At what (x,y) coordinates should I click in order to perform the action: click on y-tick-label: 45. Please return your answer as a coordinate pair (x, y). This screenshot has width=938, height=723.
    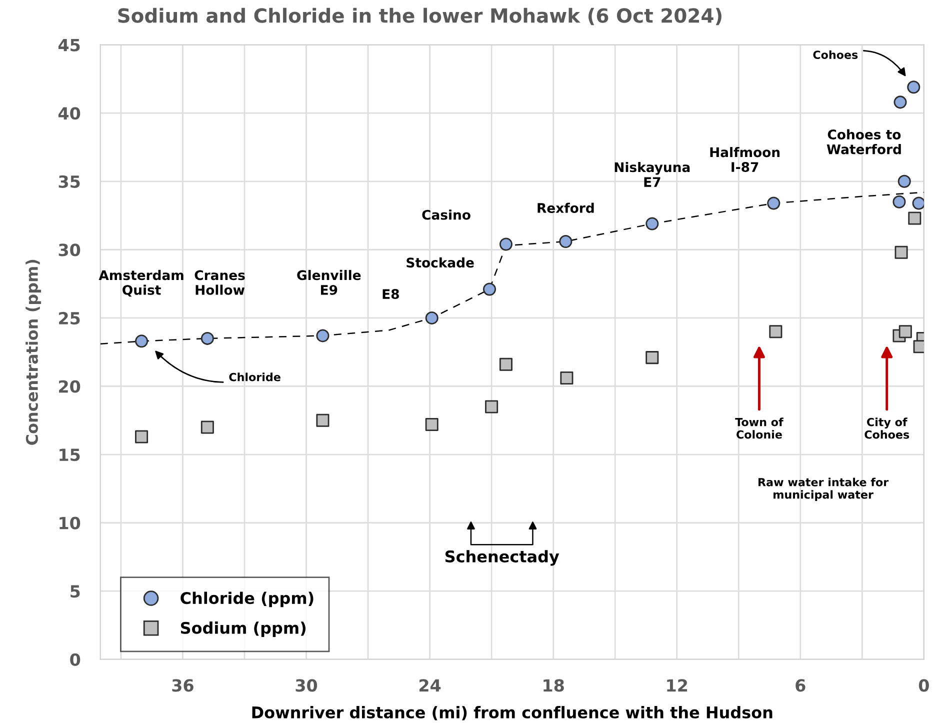
    Looking at the image, I should click on (69, 45).